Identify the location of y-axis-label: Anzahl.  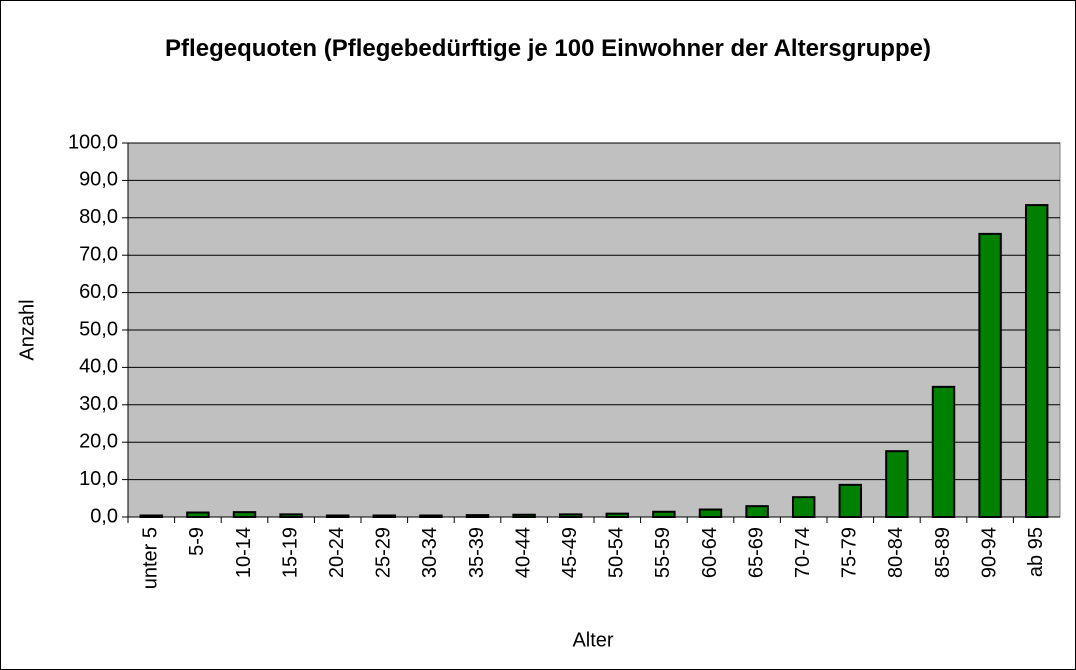
(27, 329).